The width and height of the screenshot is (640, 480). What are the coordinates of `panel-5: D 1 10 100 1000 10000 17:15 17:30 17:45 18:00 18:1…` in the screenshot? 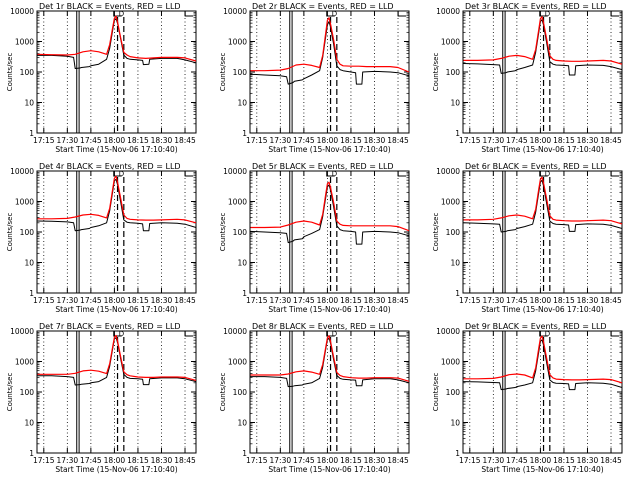 It's located at (314, 238).